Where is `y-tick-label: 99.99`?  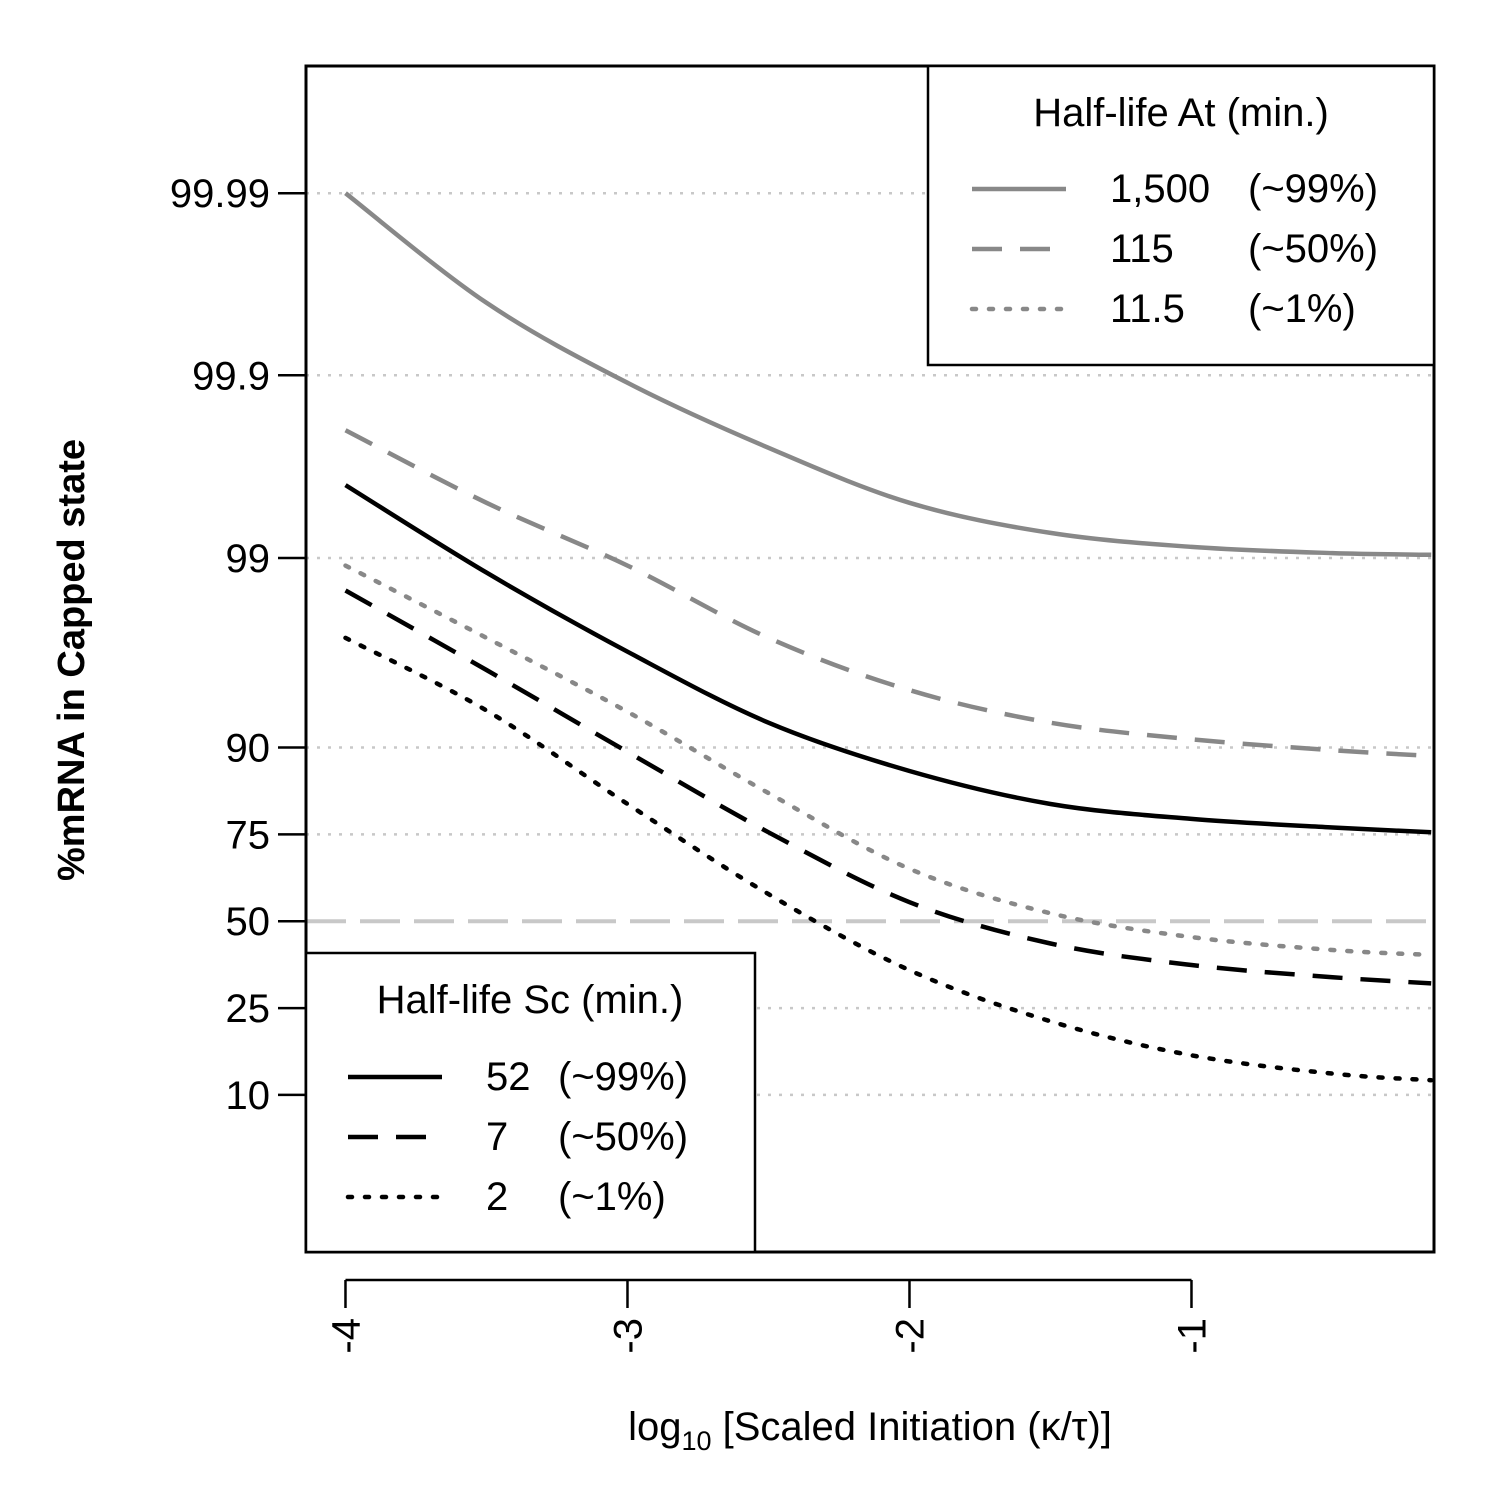
y-tick-label: 99.99 is located at coordinates (220, 194).